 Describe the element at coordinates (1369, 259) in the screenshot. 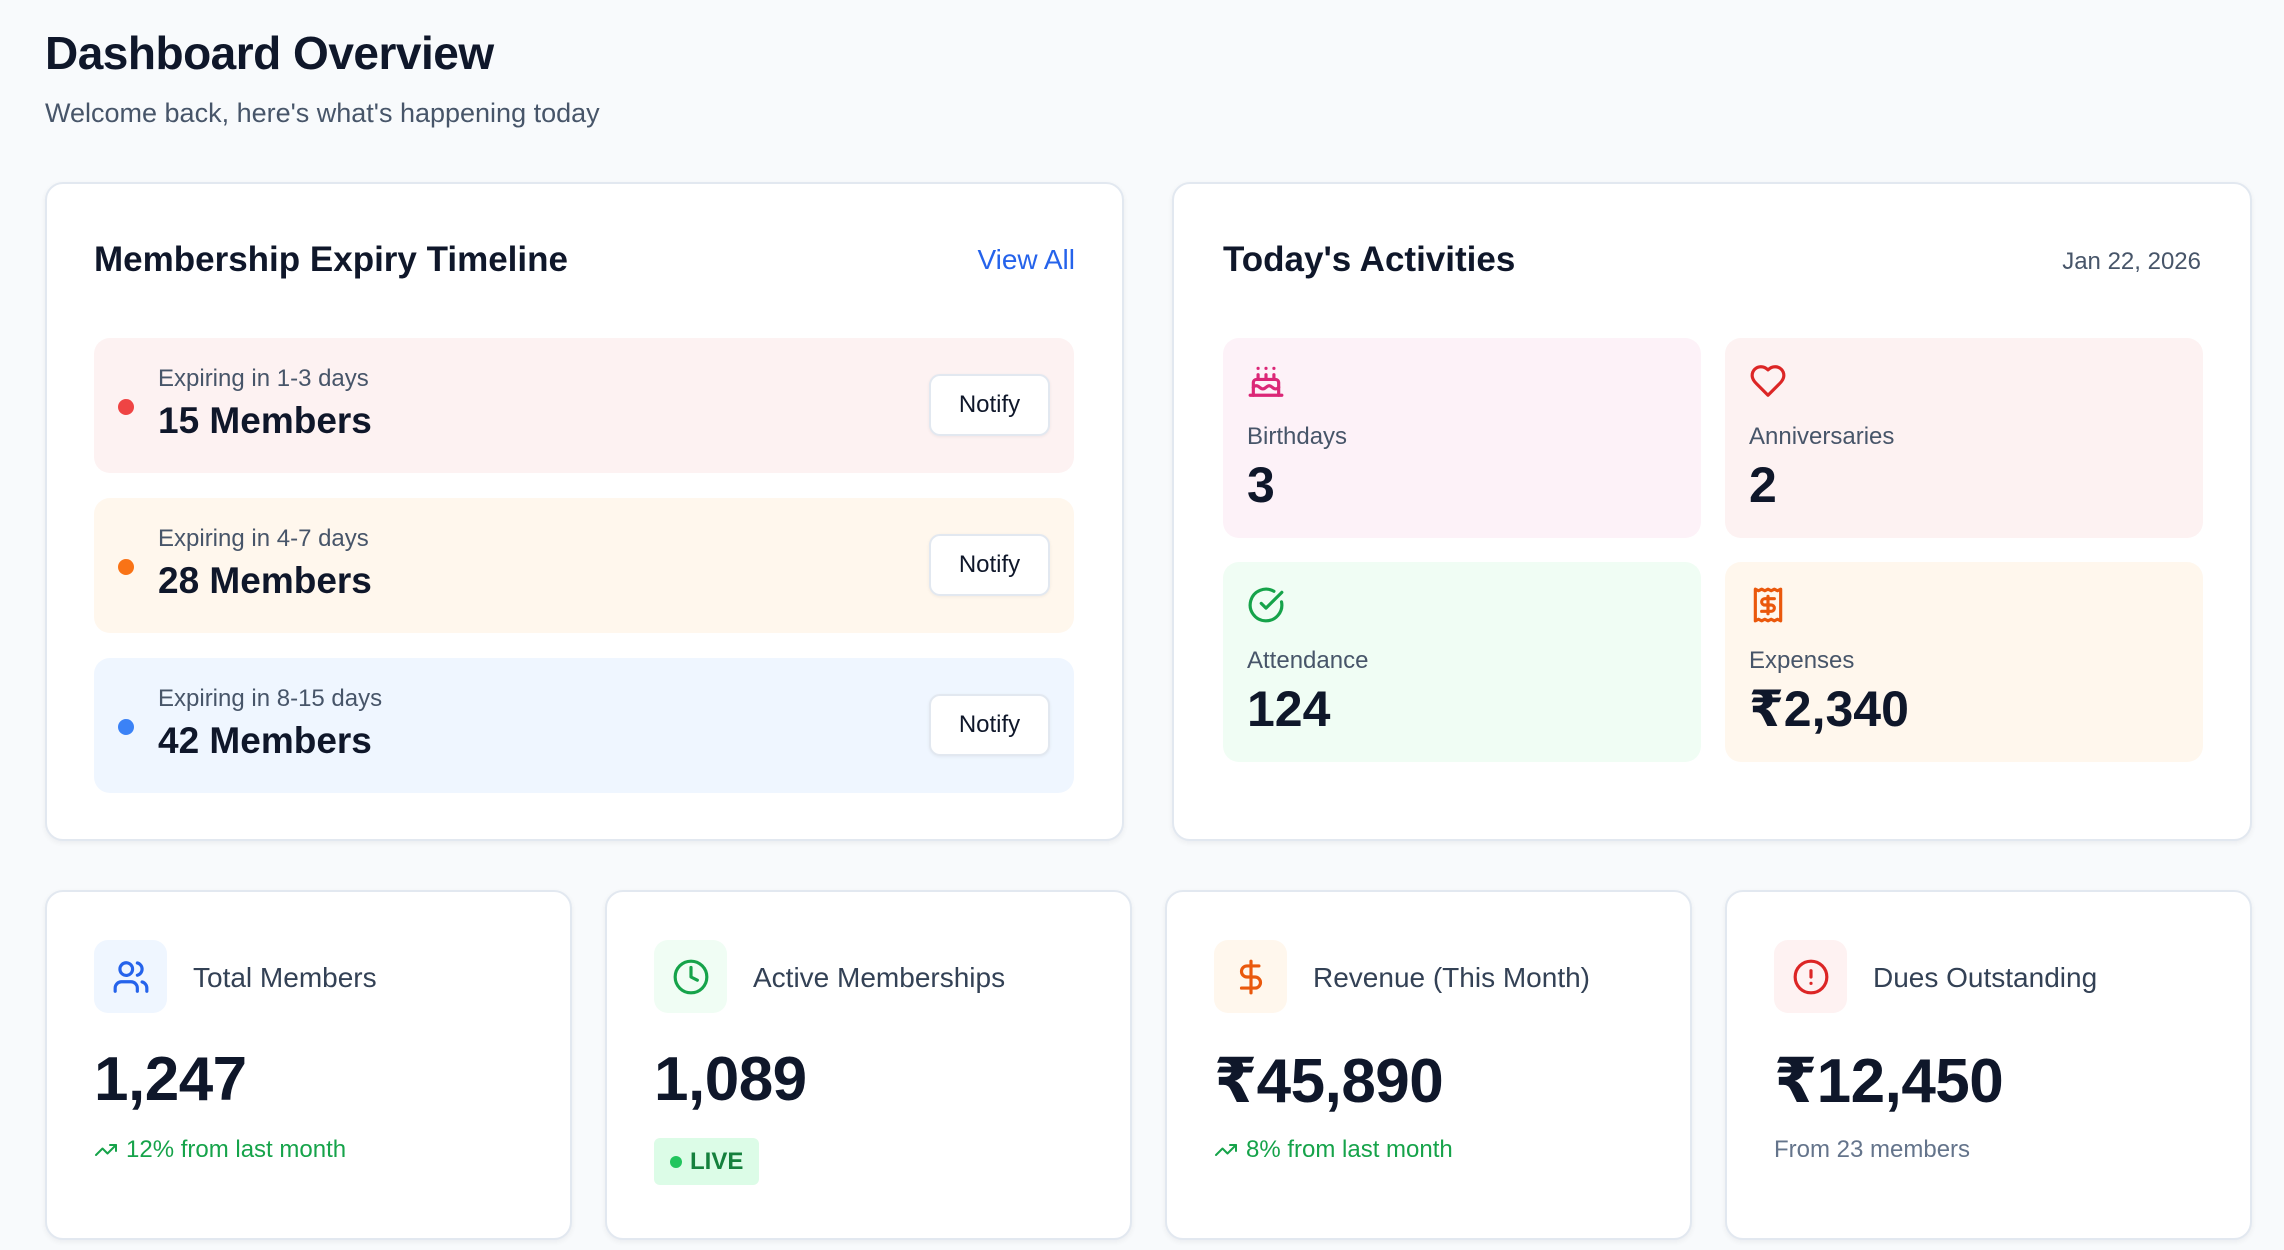

I see `activities-card-title: Today's Activities` at that location.